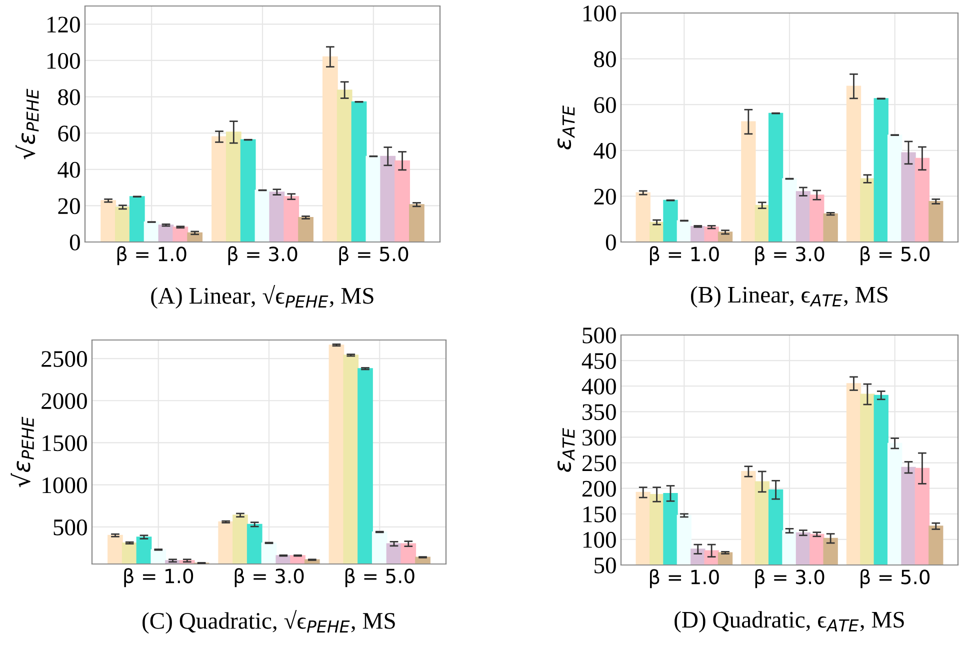 This screenshot has height=648, width=960. What do you see at coordinates (63, 24) in the screenshot?
I see `y-tick-label: 120` at bounding box center [63, 24].